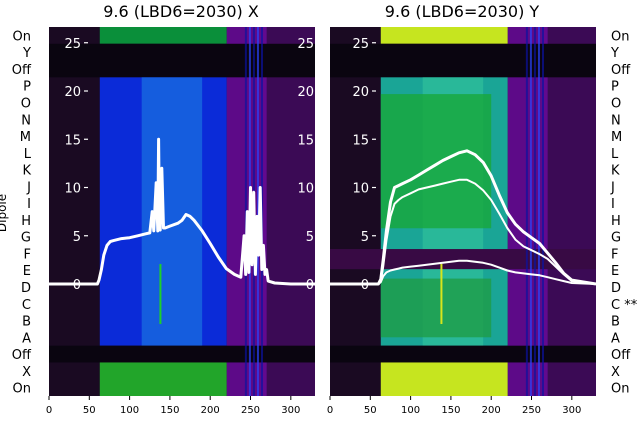 Image resolution: width=640 pixels, height=444 pixels. I want to click on y-tick-label-right: 25, so click(305, 44).